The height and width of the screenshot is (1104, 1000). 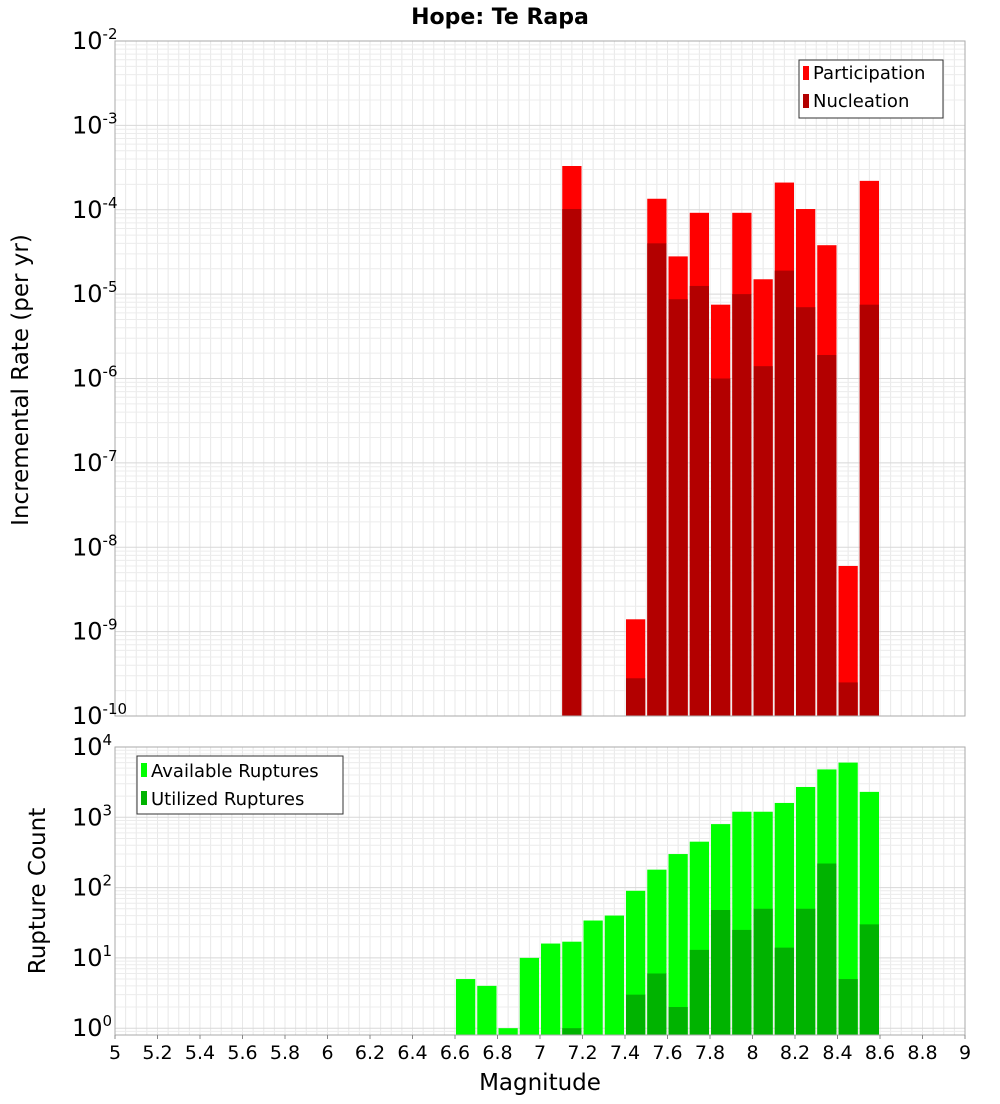 I want to click on top-y-tick-label: 10⁻⁹, so click(x=95, y=631).